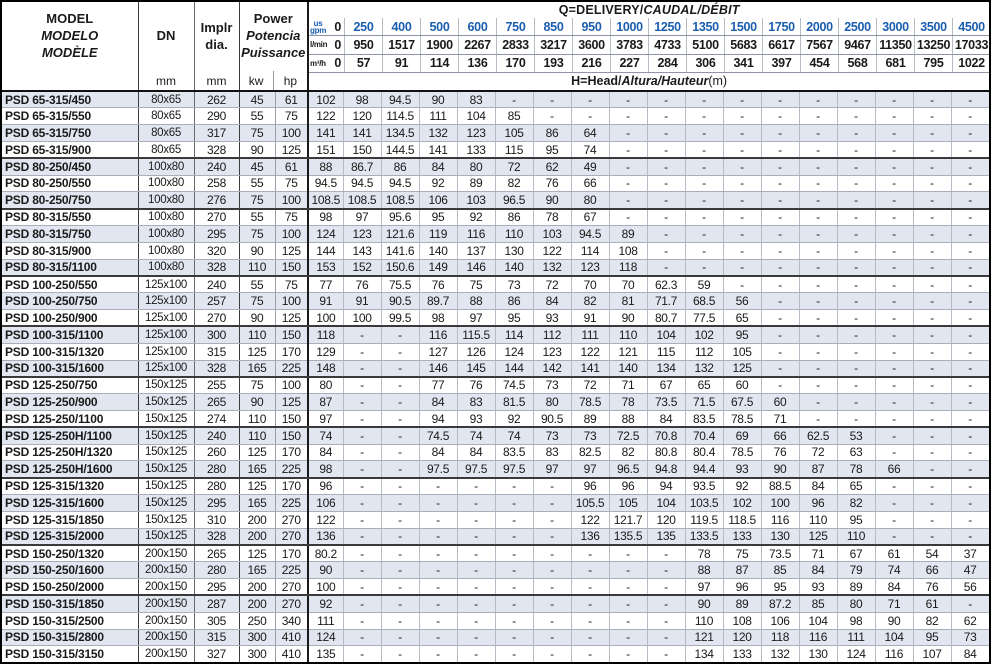 The image size is (991, 664). What do you see at coordinates (704, 486) in the screenshot?
I see `head-cell: 93.5` at bounding box center [704, 486].